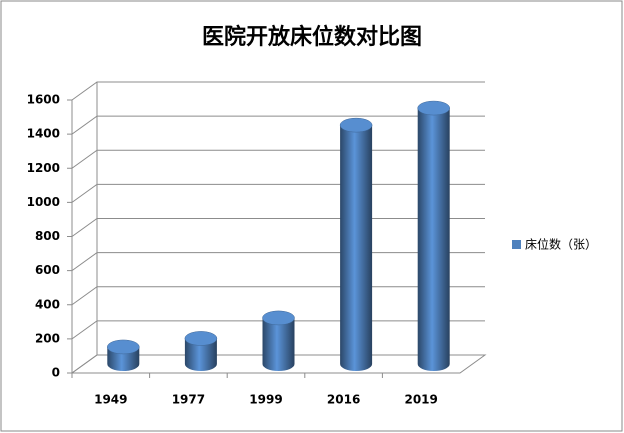 This screenshot has height=433, width=624. What do you see at coordinates (47, 338) in the screenshot?
I see `y-tick-label: 200` at bounding box center [47, 338].